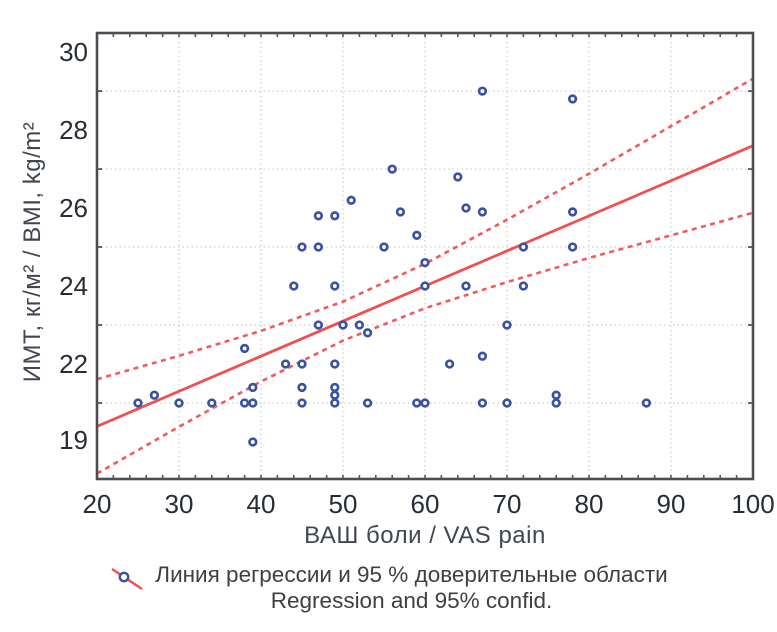 The width and height of the screenshot is (777, 632). Describe the element at coordinates (411, 600) in the screenshot. I see `legend-line-en: Regression and 95% confid.` at that location.